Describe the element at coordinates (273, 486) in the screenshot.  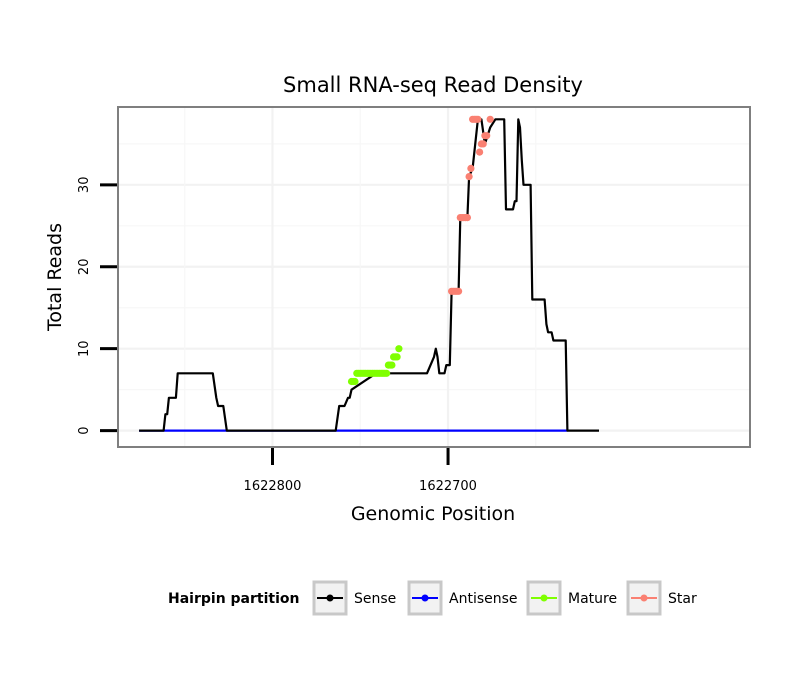
I see `x-tick-label-0: 1622800` at that location.